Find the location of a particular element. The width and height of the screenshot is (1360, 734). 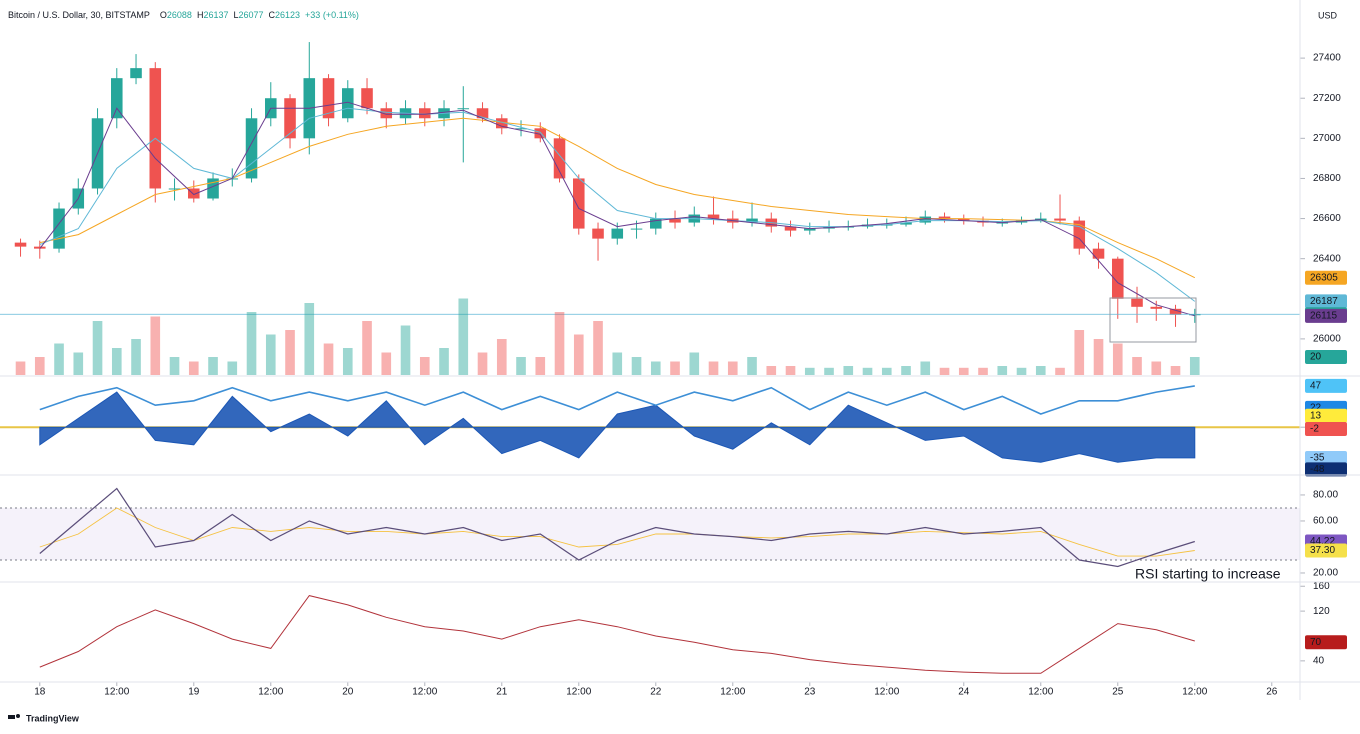

ohlc-value: 26088 is located at coordinates (179, 15).